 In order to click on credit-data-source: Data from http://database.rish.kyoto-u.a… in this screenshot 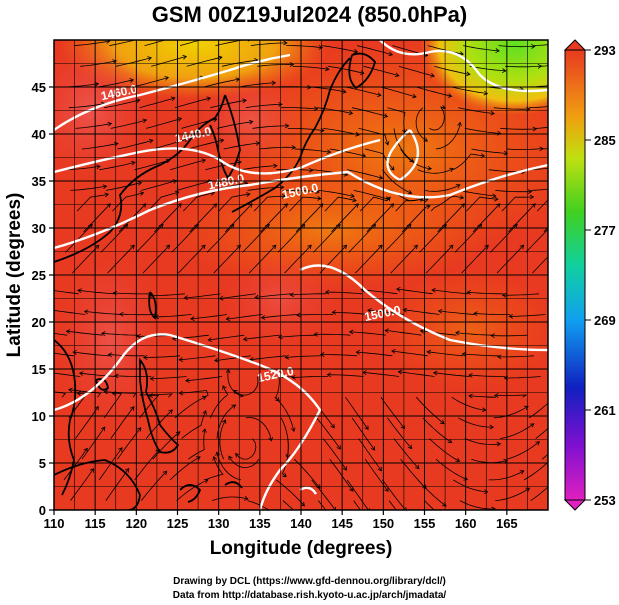, I will do `click(309, 595)`.